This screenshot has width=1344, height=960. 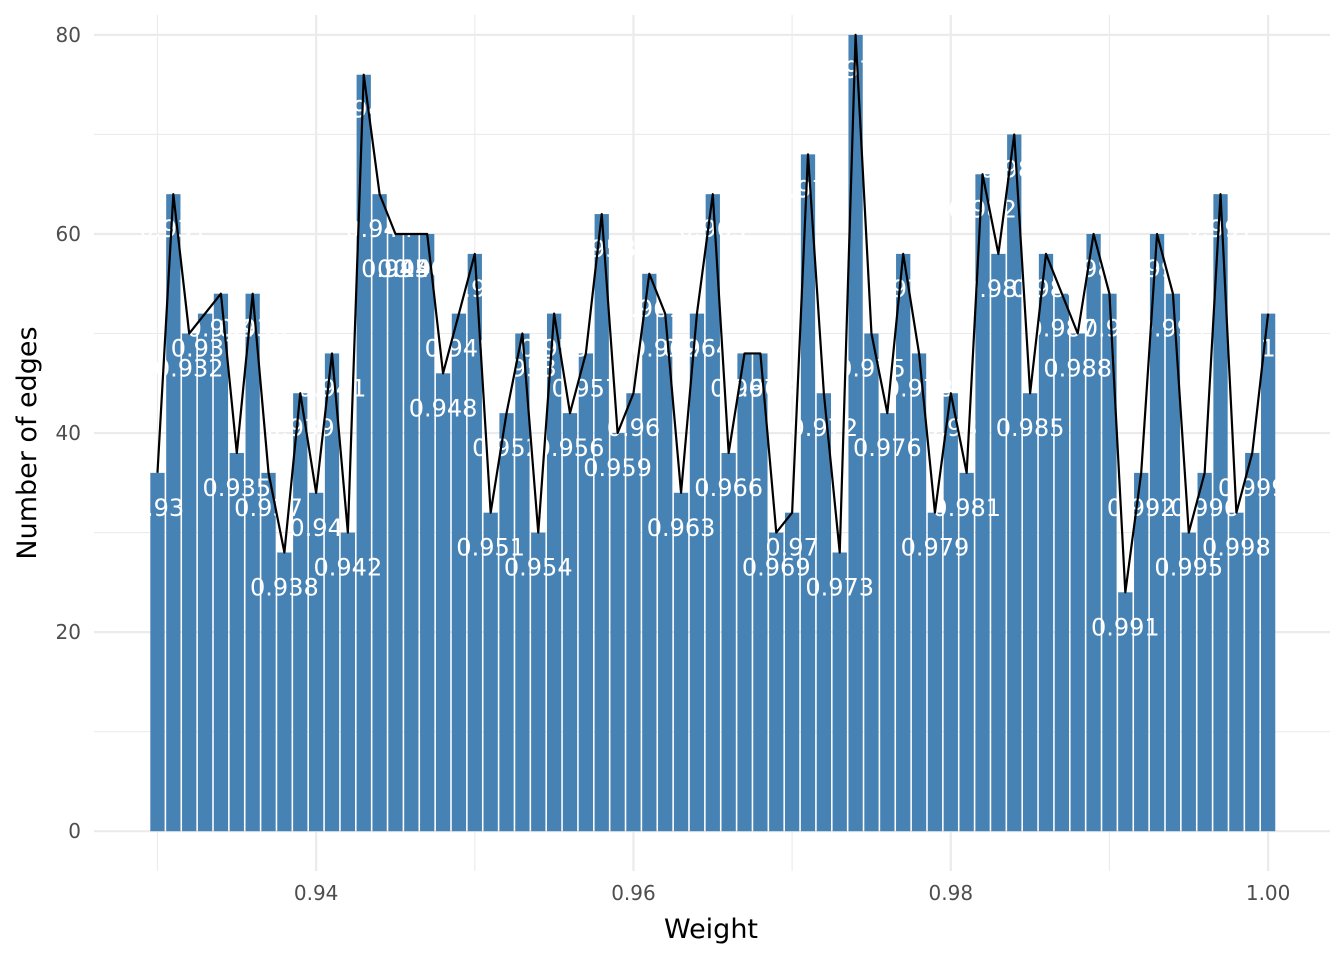 I want to click on bar-value-label: 0.963, so click(x=681, y=528).